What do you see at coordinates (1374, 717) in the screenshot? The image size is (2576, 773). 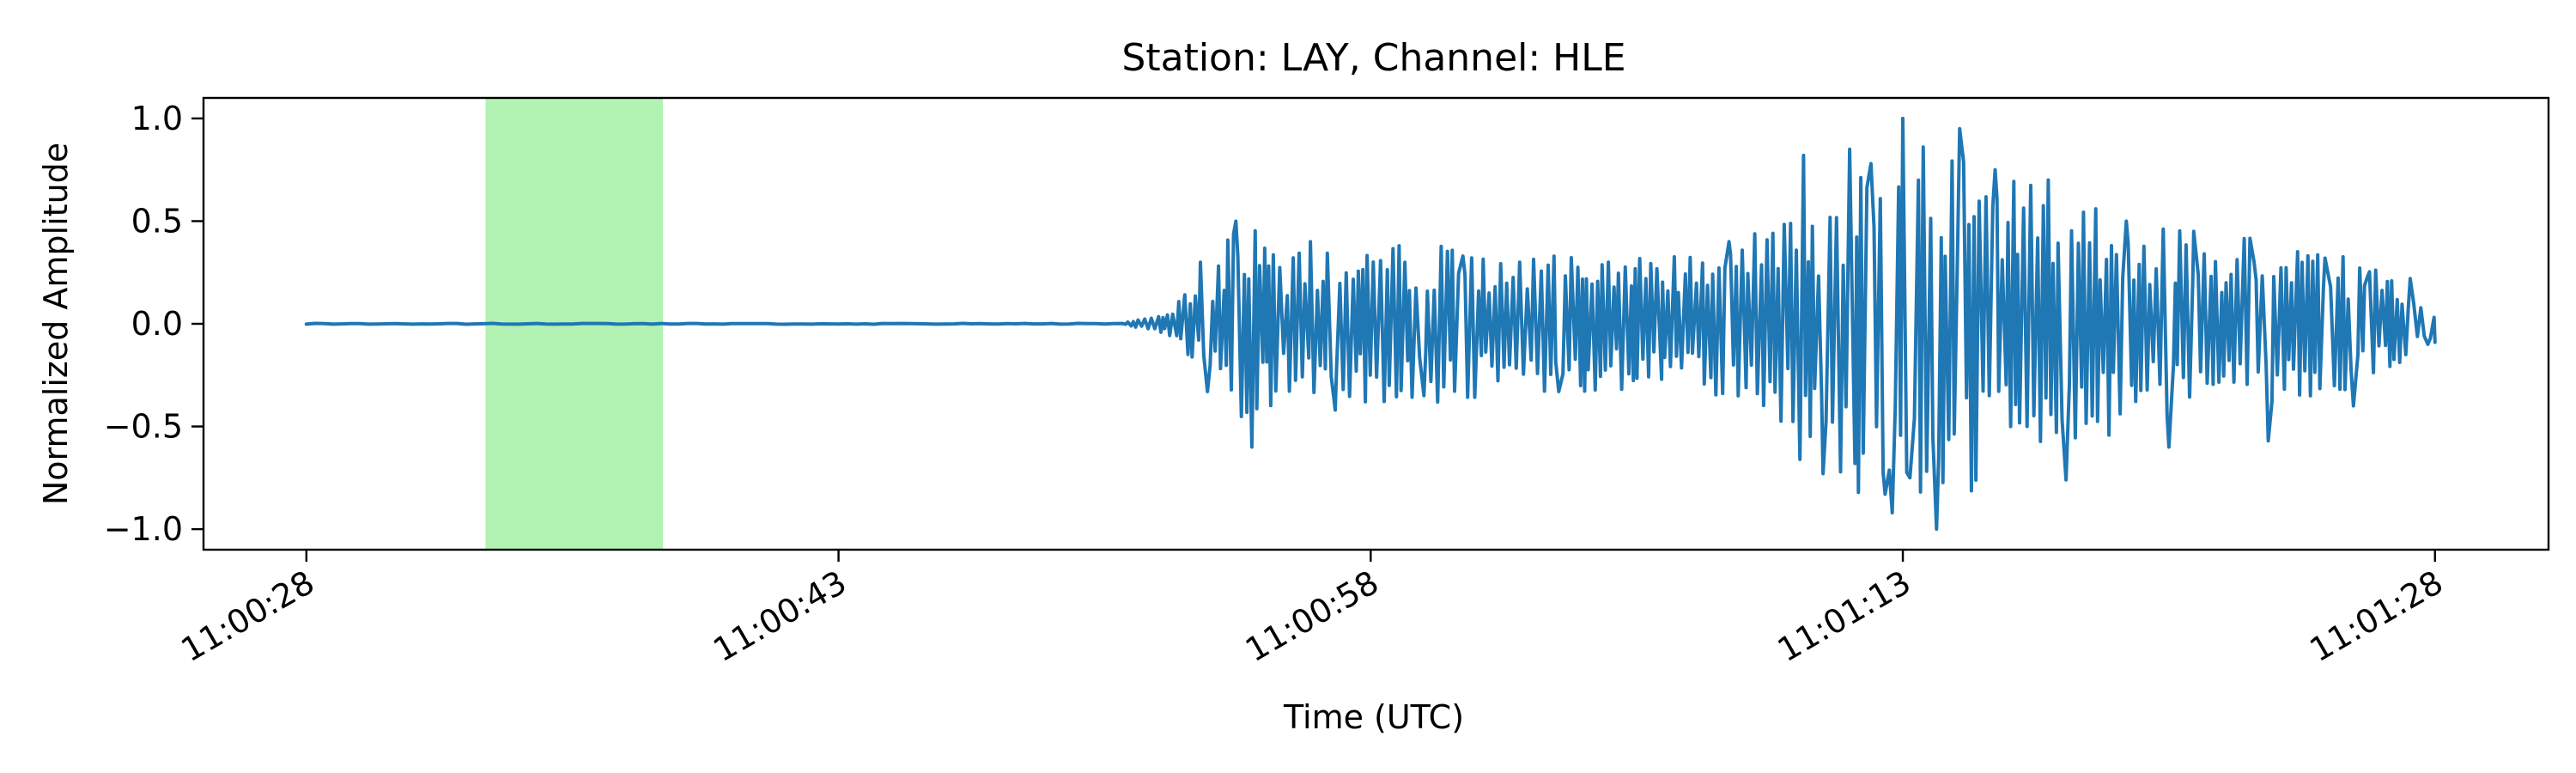 I see `x-axis-label: Time (UTC)` at bounding box center [1374, 717].